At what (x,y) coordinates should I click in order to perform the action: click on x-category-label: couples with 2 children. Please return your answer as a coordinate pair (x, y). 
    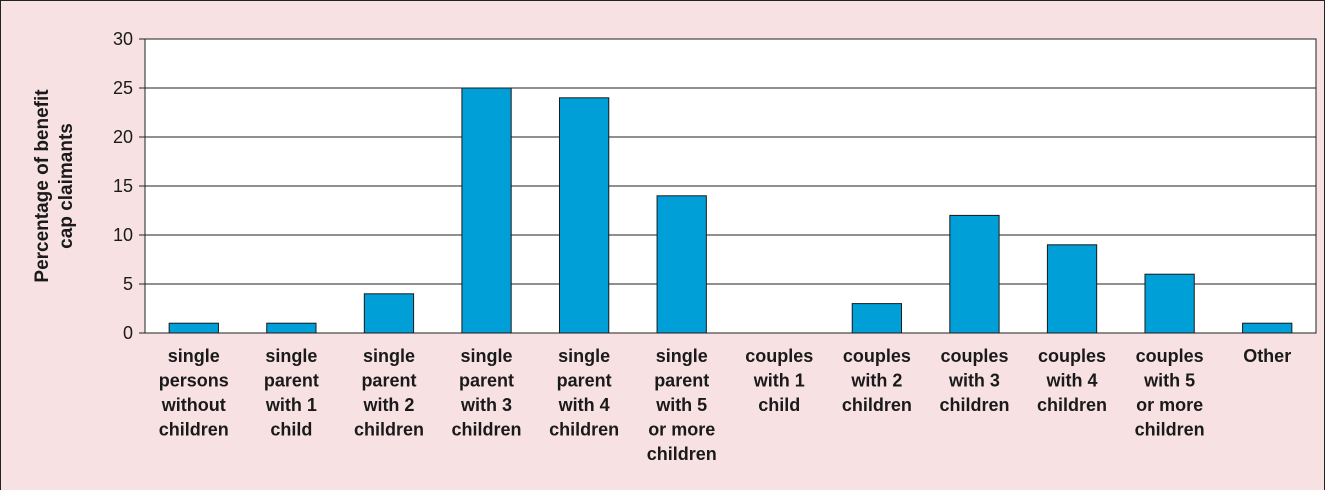
    Looking at the image, I should click on (877, 380).